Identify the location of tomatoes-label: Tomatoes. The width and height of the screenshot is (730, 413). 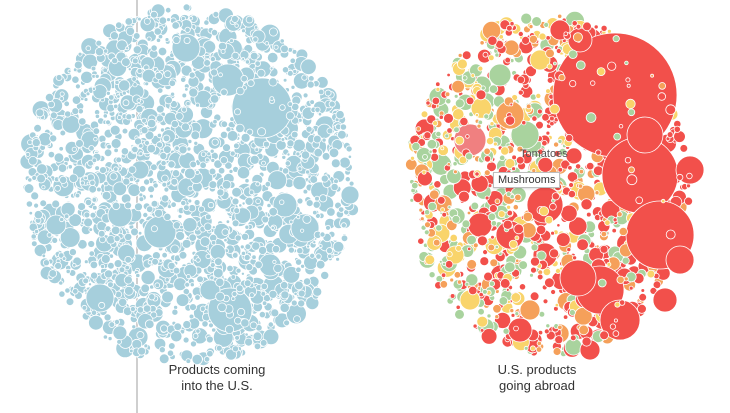
(544, 154).